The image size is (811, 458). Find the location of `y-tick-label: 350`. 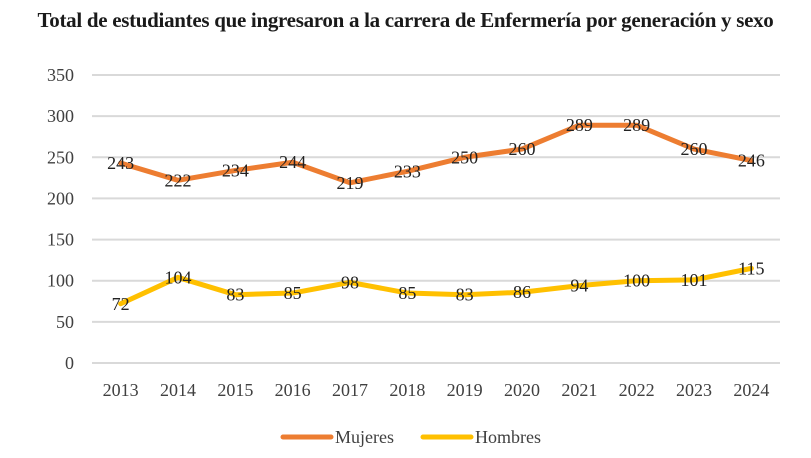

y-tick-label: 350 is located at coordinates (60, 75).